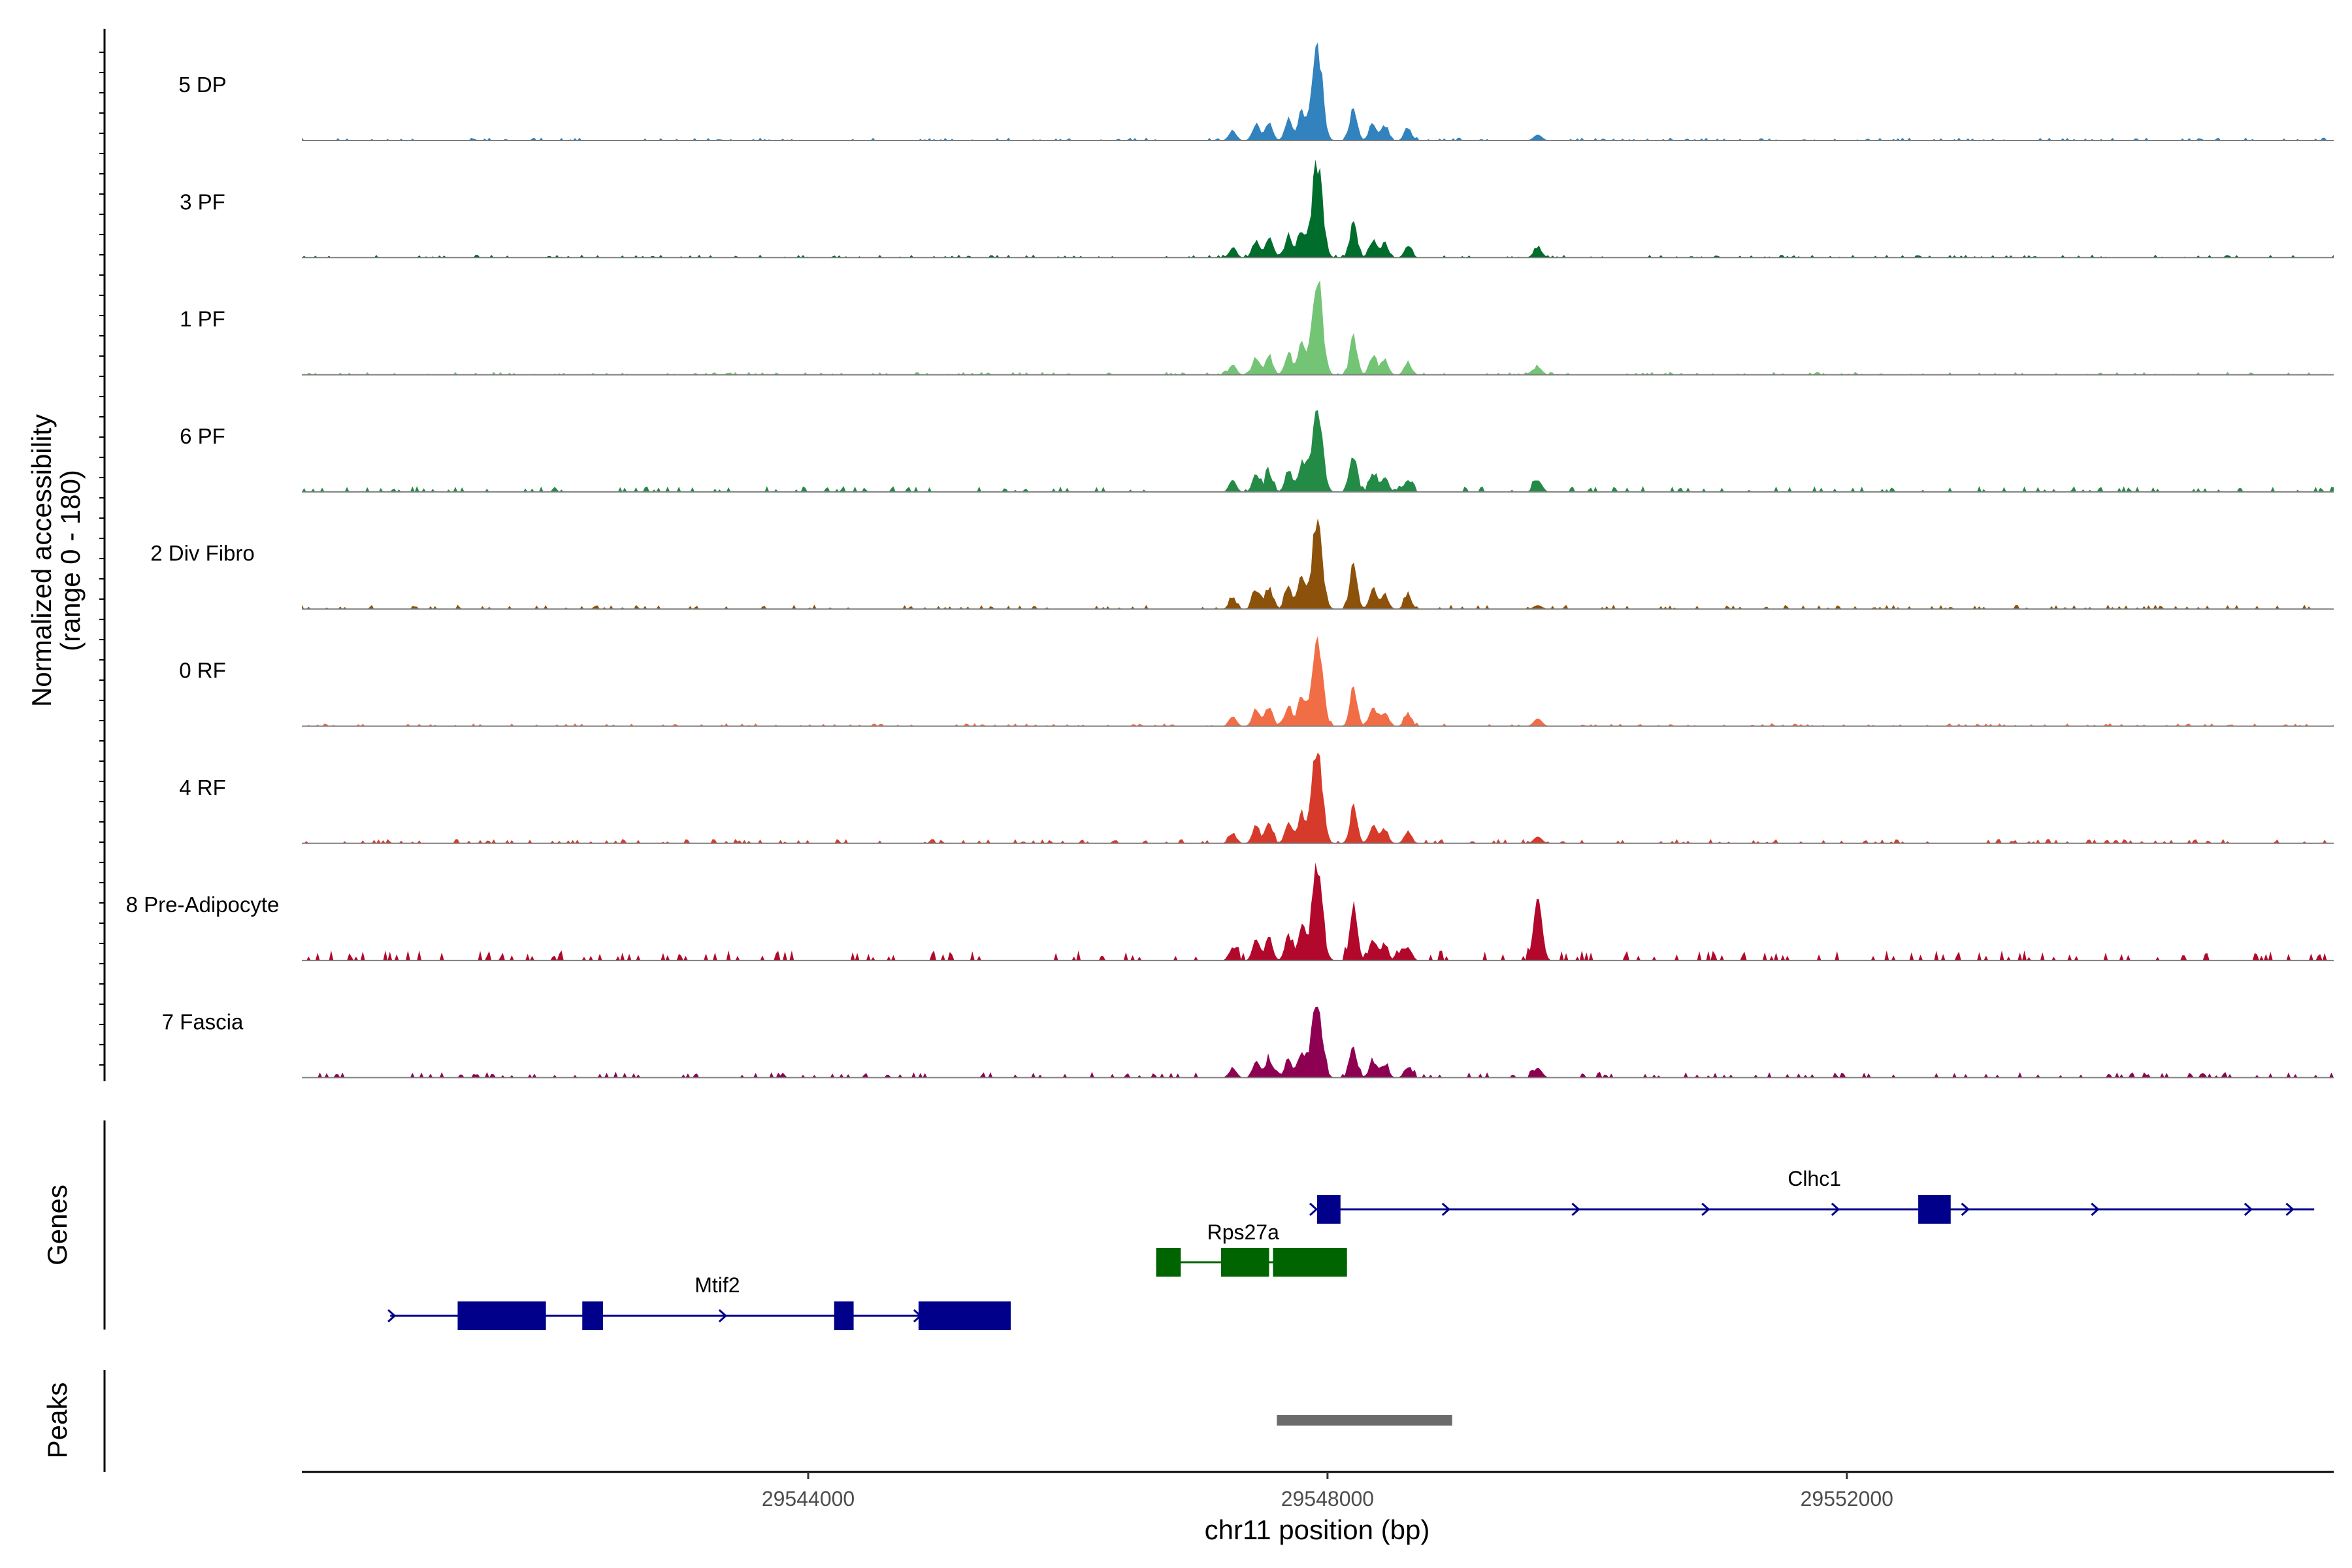  I want to click on x-axis-ticks: 29544000 29548000 29552000, so click(1327, 1491).